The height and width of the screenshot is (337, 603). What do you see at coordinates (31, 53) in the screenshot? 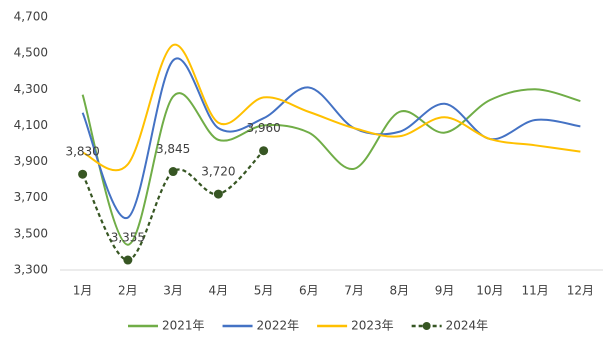
I see `y-tick-label: 4,500` at bounding box center [31, 53].